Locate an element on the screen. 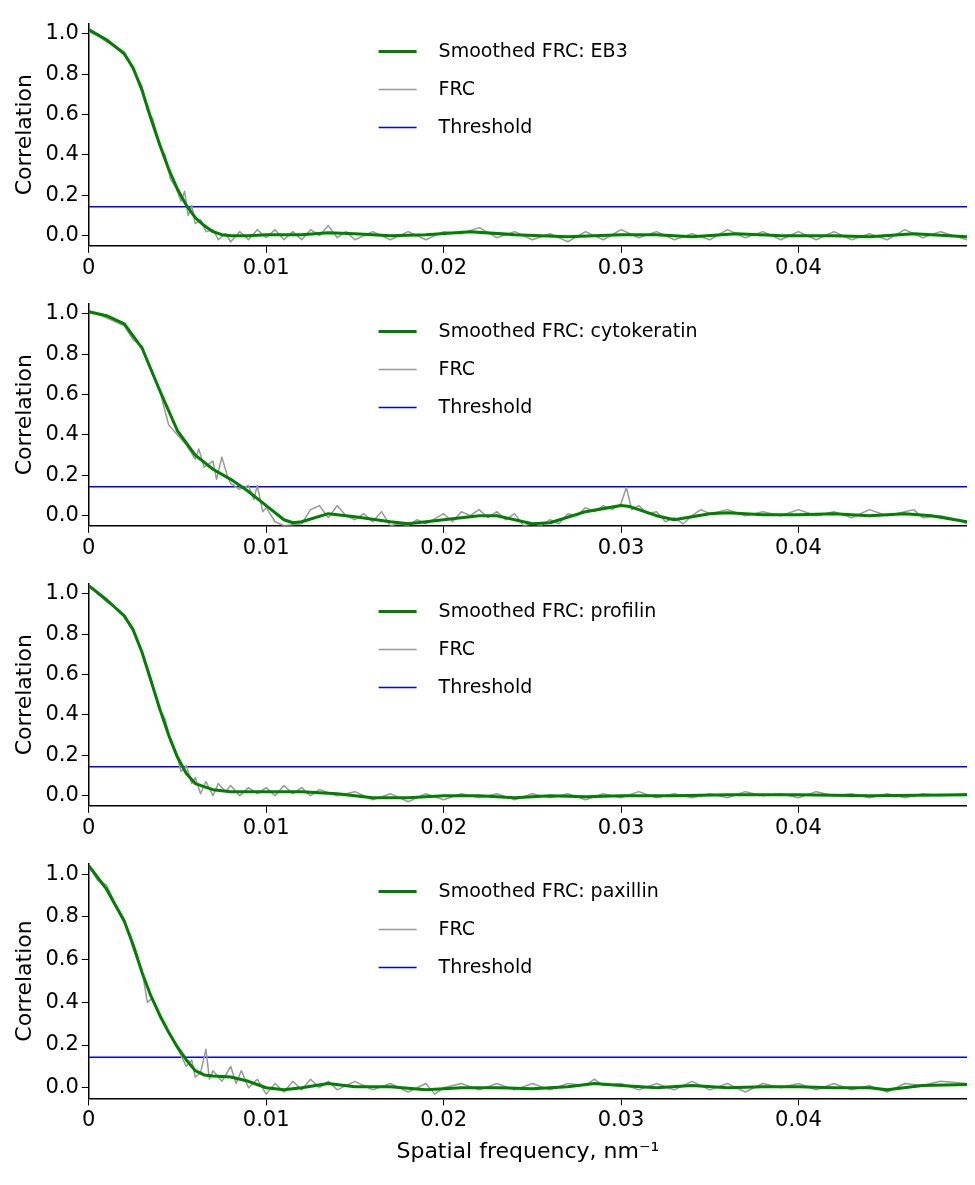 This screenshot has width=975, height=1185. x-axis-title: Spatial frequency, nm⁻¹ is located at coordinates (528, 1150).